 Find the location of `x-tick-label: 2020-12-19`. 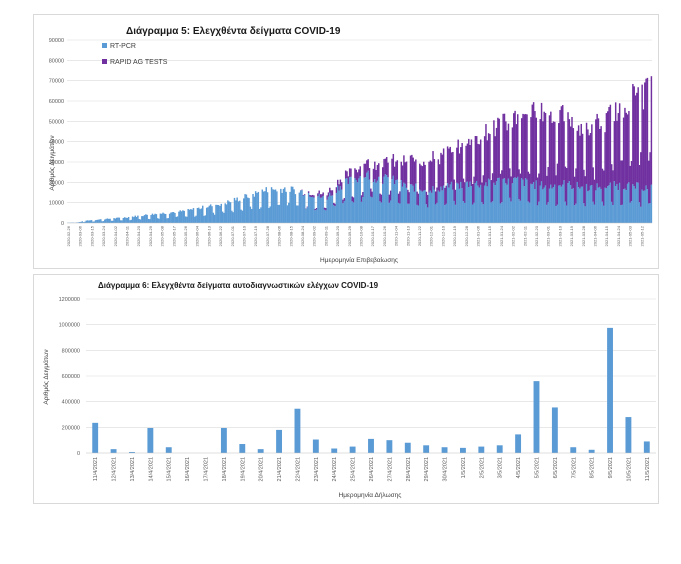

x-tick-label: 2020-12-19 is located at coordinates (454, 235).